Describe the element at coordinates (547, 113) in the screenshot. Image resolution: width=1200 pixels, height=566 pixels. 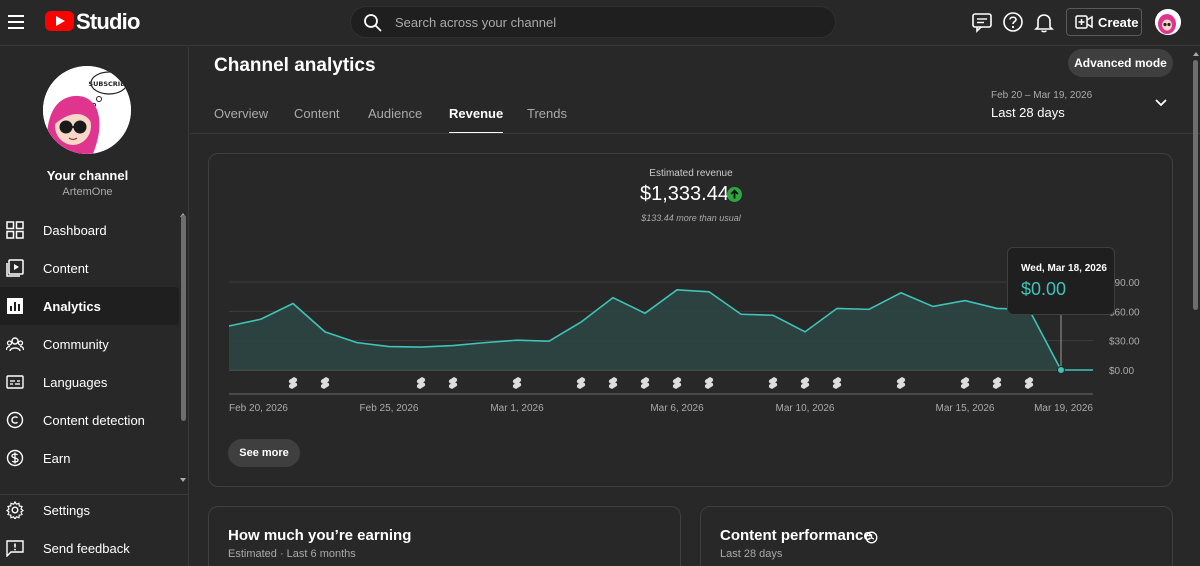
I see `tab-trends: Trends` at that location.